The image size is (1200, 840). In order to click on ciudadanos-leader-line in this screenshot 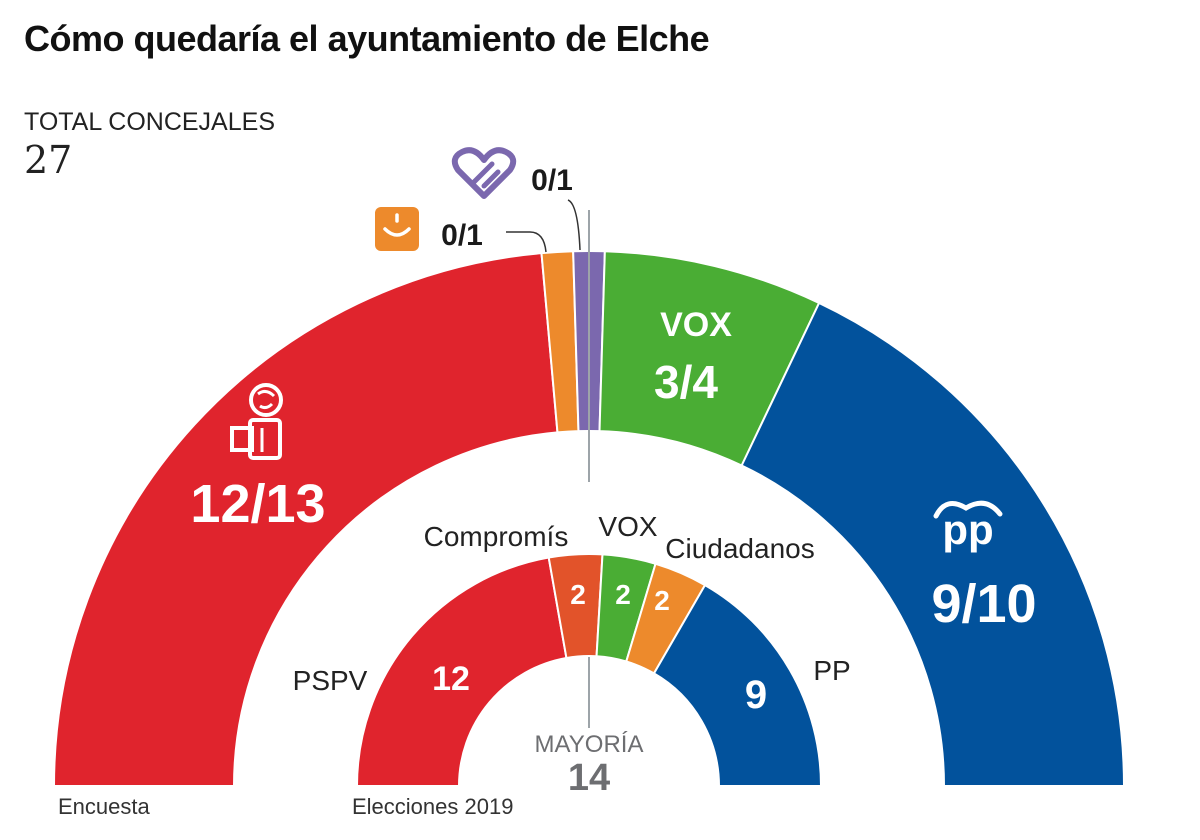, I will do `click(526, 242)`.